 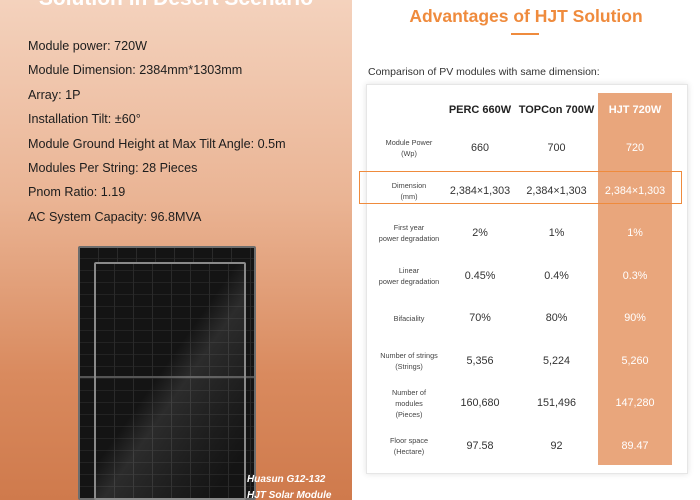 I want to click on spec-module-power: Module power: 720W, so click(x=88, y=46).